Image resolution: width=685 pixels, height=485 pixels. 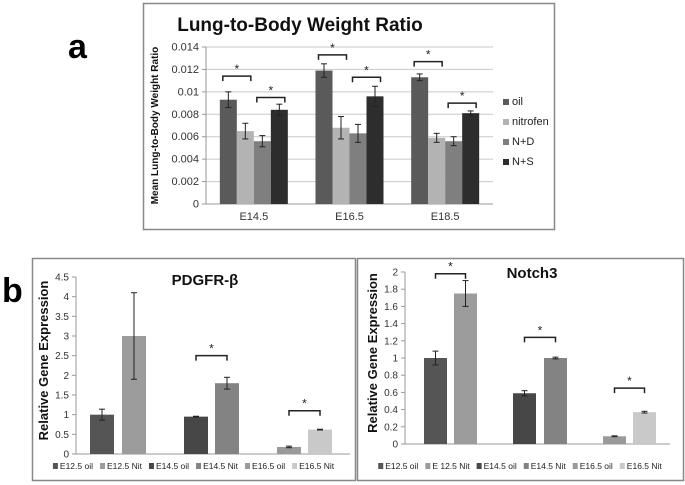 I want to click on y-tick-label: 0.014, so click(x=185, y=48).